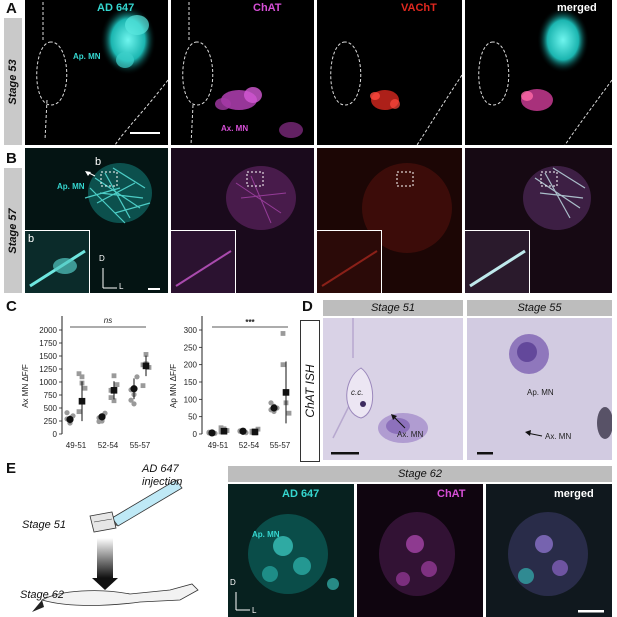 Image resolution: width=617 pixels, height=617 pixels. I want to click on ish-header-stage55: Stage 55, so click(539, 308).